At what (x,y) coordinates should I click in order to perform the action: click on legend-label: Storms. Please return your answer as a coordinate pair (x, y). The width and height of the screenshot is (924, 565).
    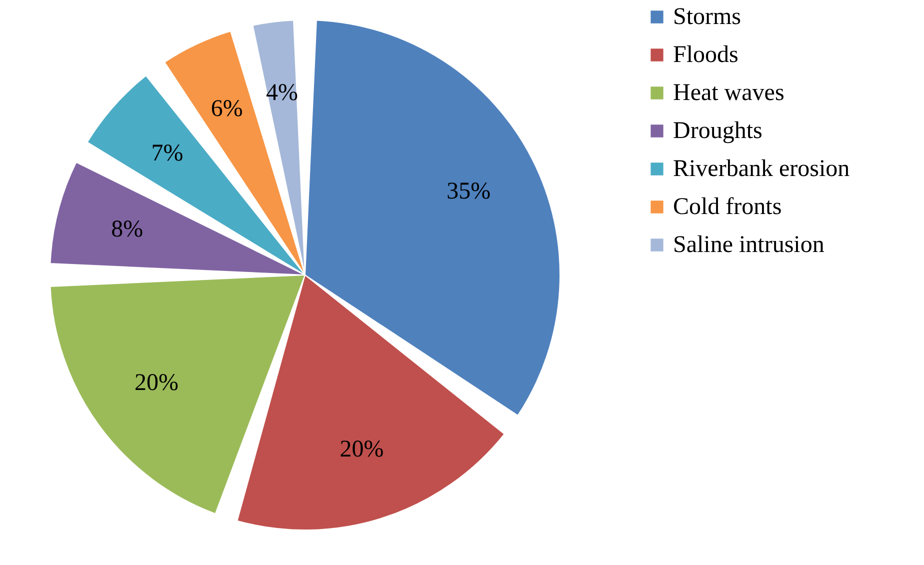
    Looking at the image, I should click on (707, 17).